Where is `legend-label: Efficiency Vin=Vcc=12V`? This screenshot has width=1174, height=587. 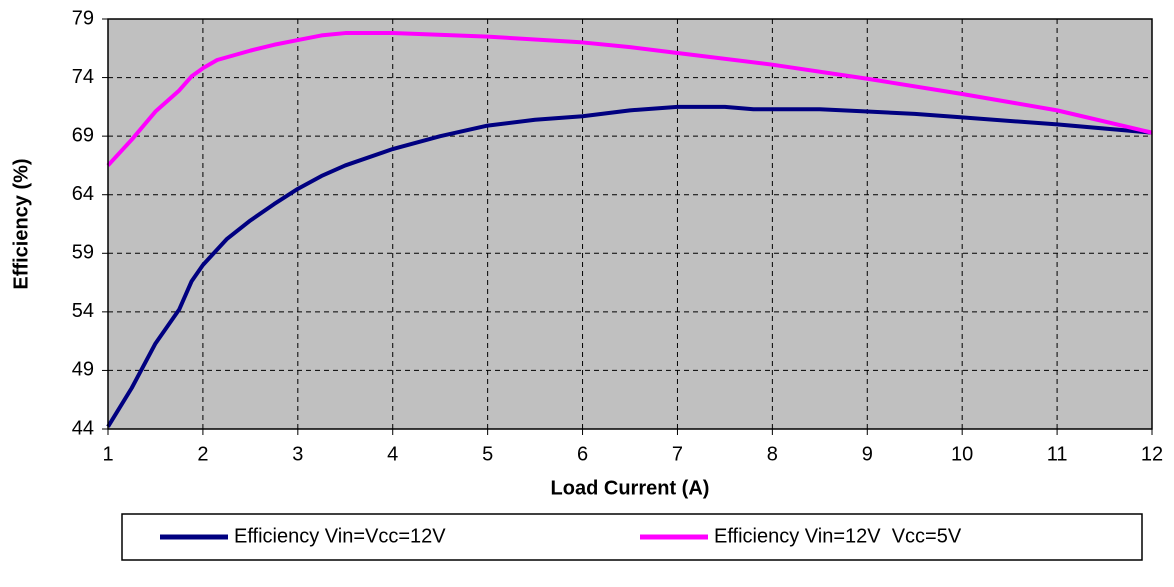
legend-label: Efficiency Vin=Vcc=12V is located at coordinates (340, 536).